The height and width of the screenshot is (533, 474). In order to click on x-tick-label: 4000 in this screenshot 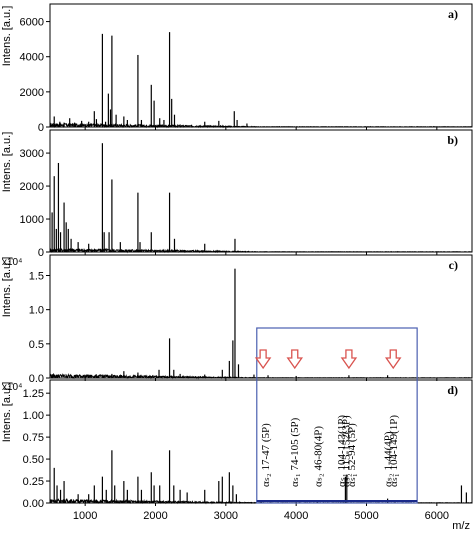, I will do `click(296, 516)`.